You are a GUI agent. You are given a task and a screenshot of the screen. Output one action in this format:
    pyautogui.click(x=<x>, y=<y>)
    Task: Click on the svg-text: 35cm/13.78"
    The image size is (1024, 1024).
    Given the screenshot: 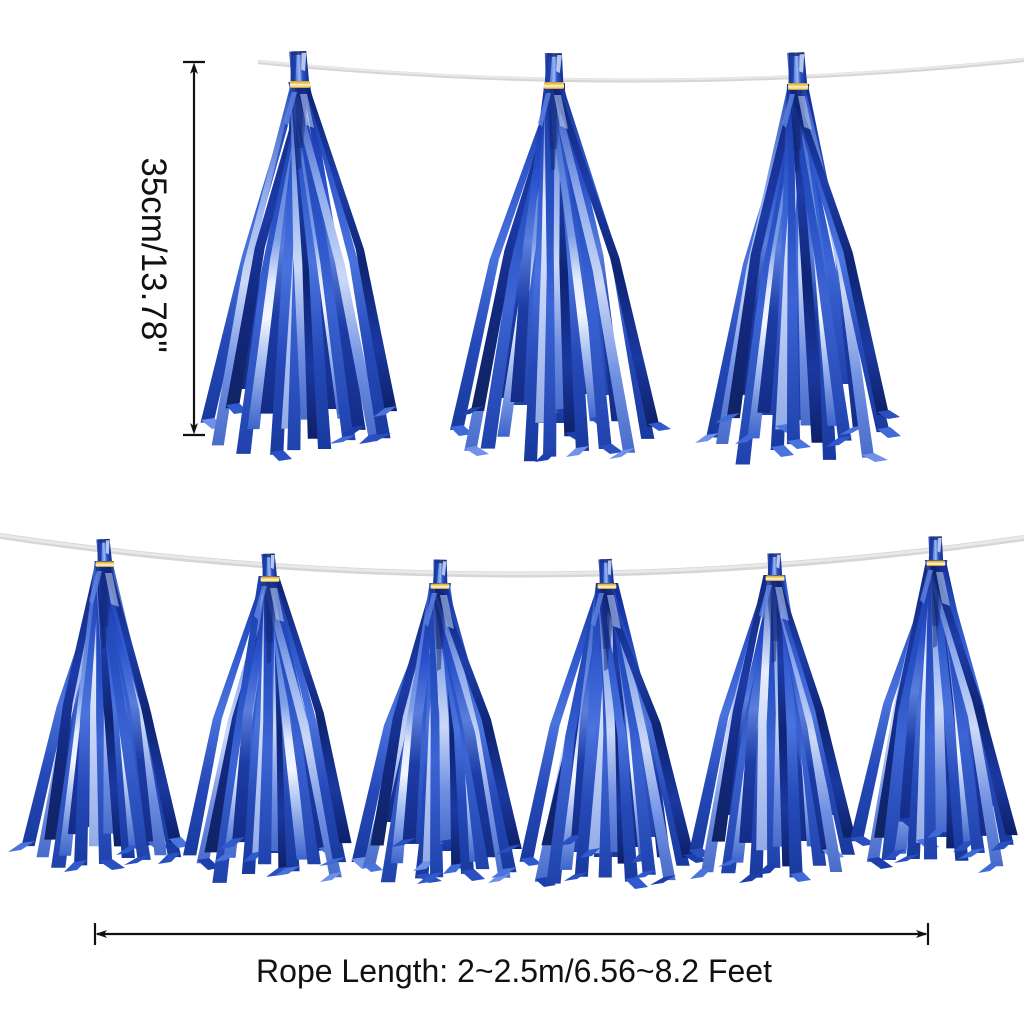 What is the action you would take?
    pyautogui.click(x=153, y=254)
    